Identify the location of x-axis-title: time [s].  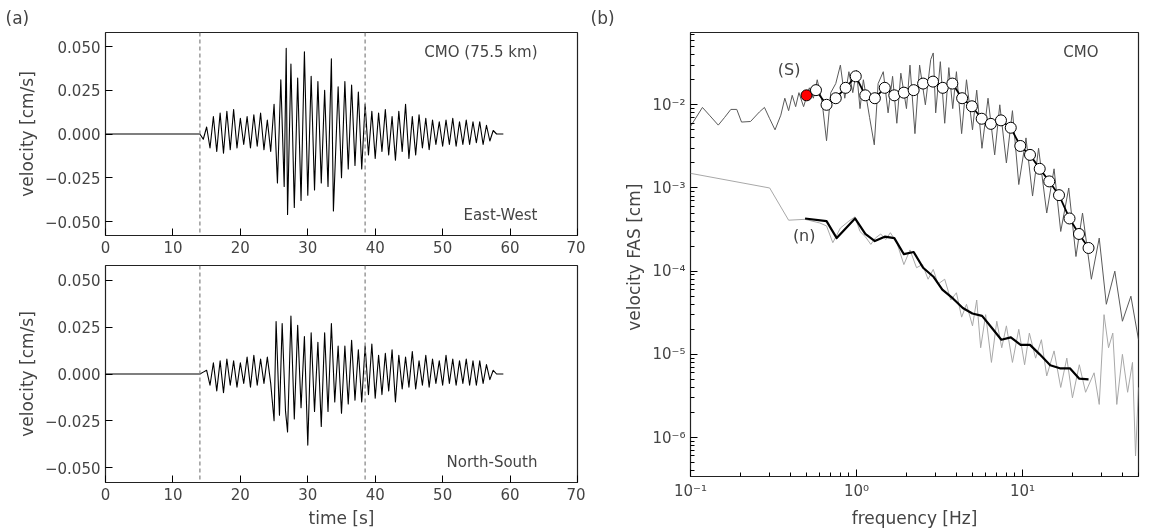
(341, 517).